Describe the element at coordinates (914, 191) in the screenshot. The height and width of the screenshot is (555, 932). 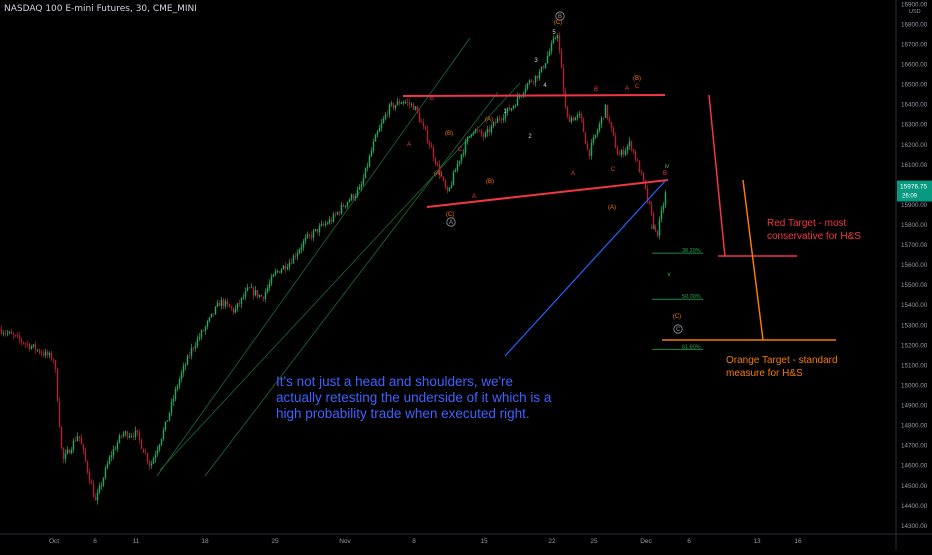
I see `last-price-badge` at that location.